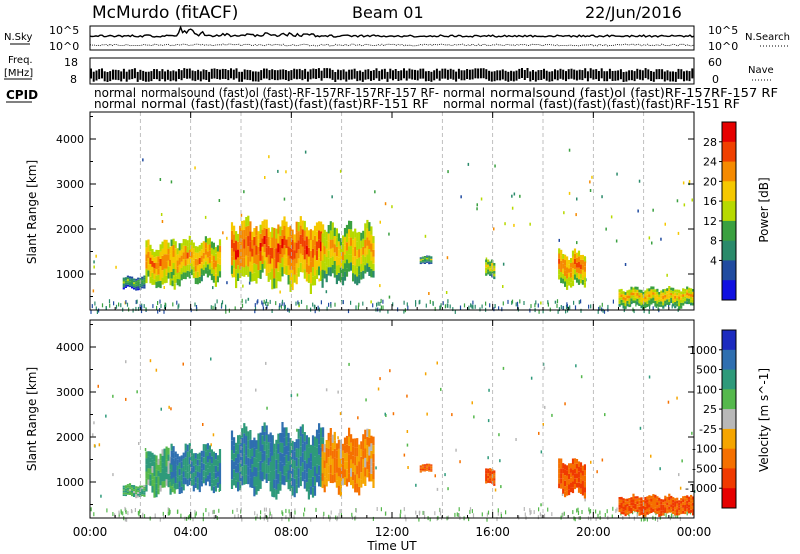 The image size is (800, 554). What do you see at coordinates (464, 104) in the screenshot?
I see `cpid-row2-c: normal` at bounding box center [464, 104].